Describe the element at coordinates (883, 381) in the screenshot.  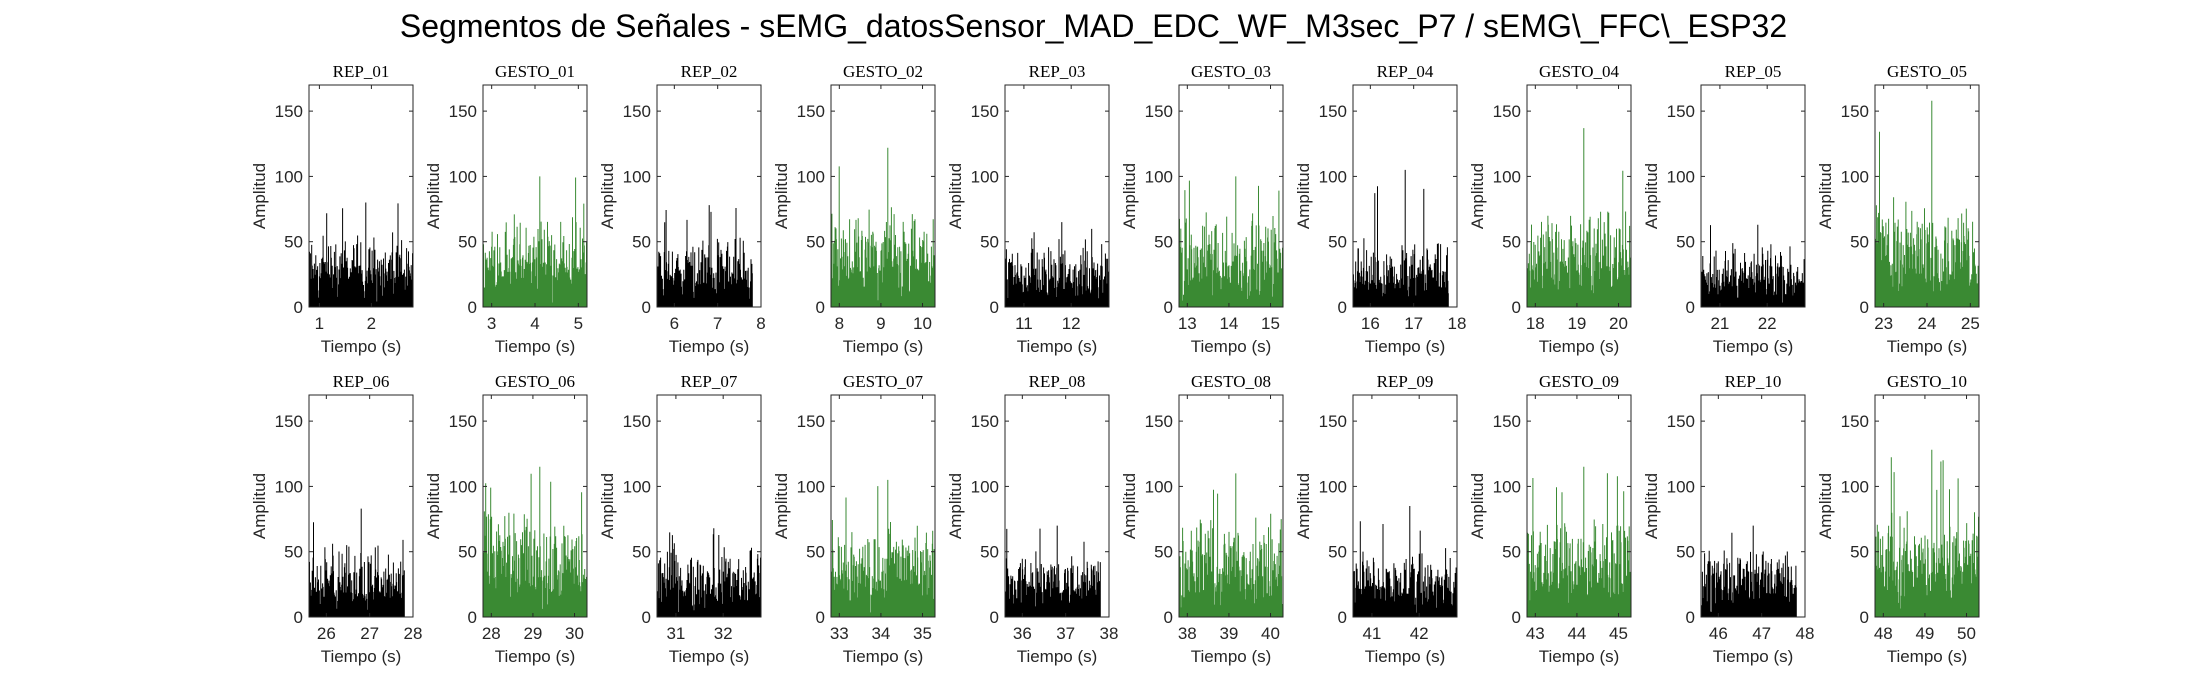
I see `subplot-title: GESTO_07` at that location.